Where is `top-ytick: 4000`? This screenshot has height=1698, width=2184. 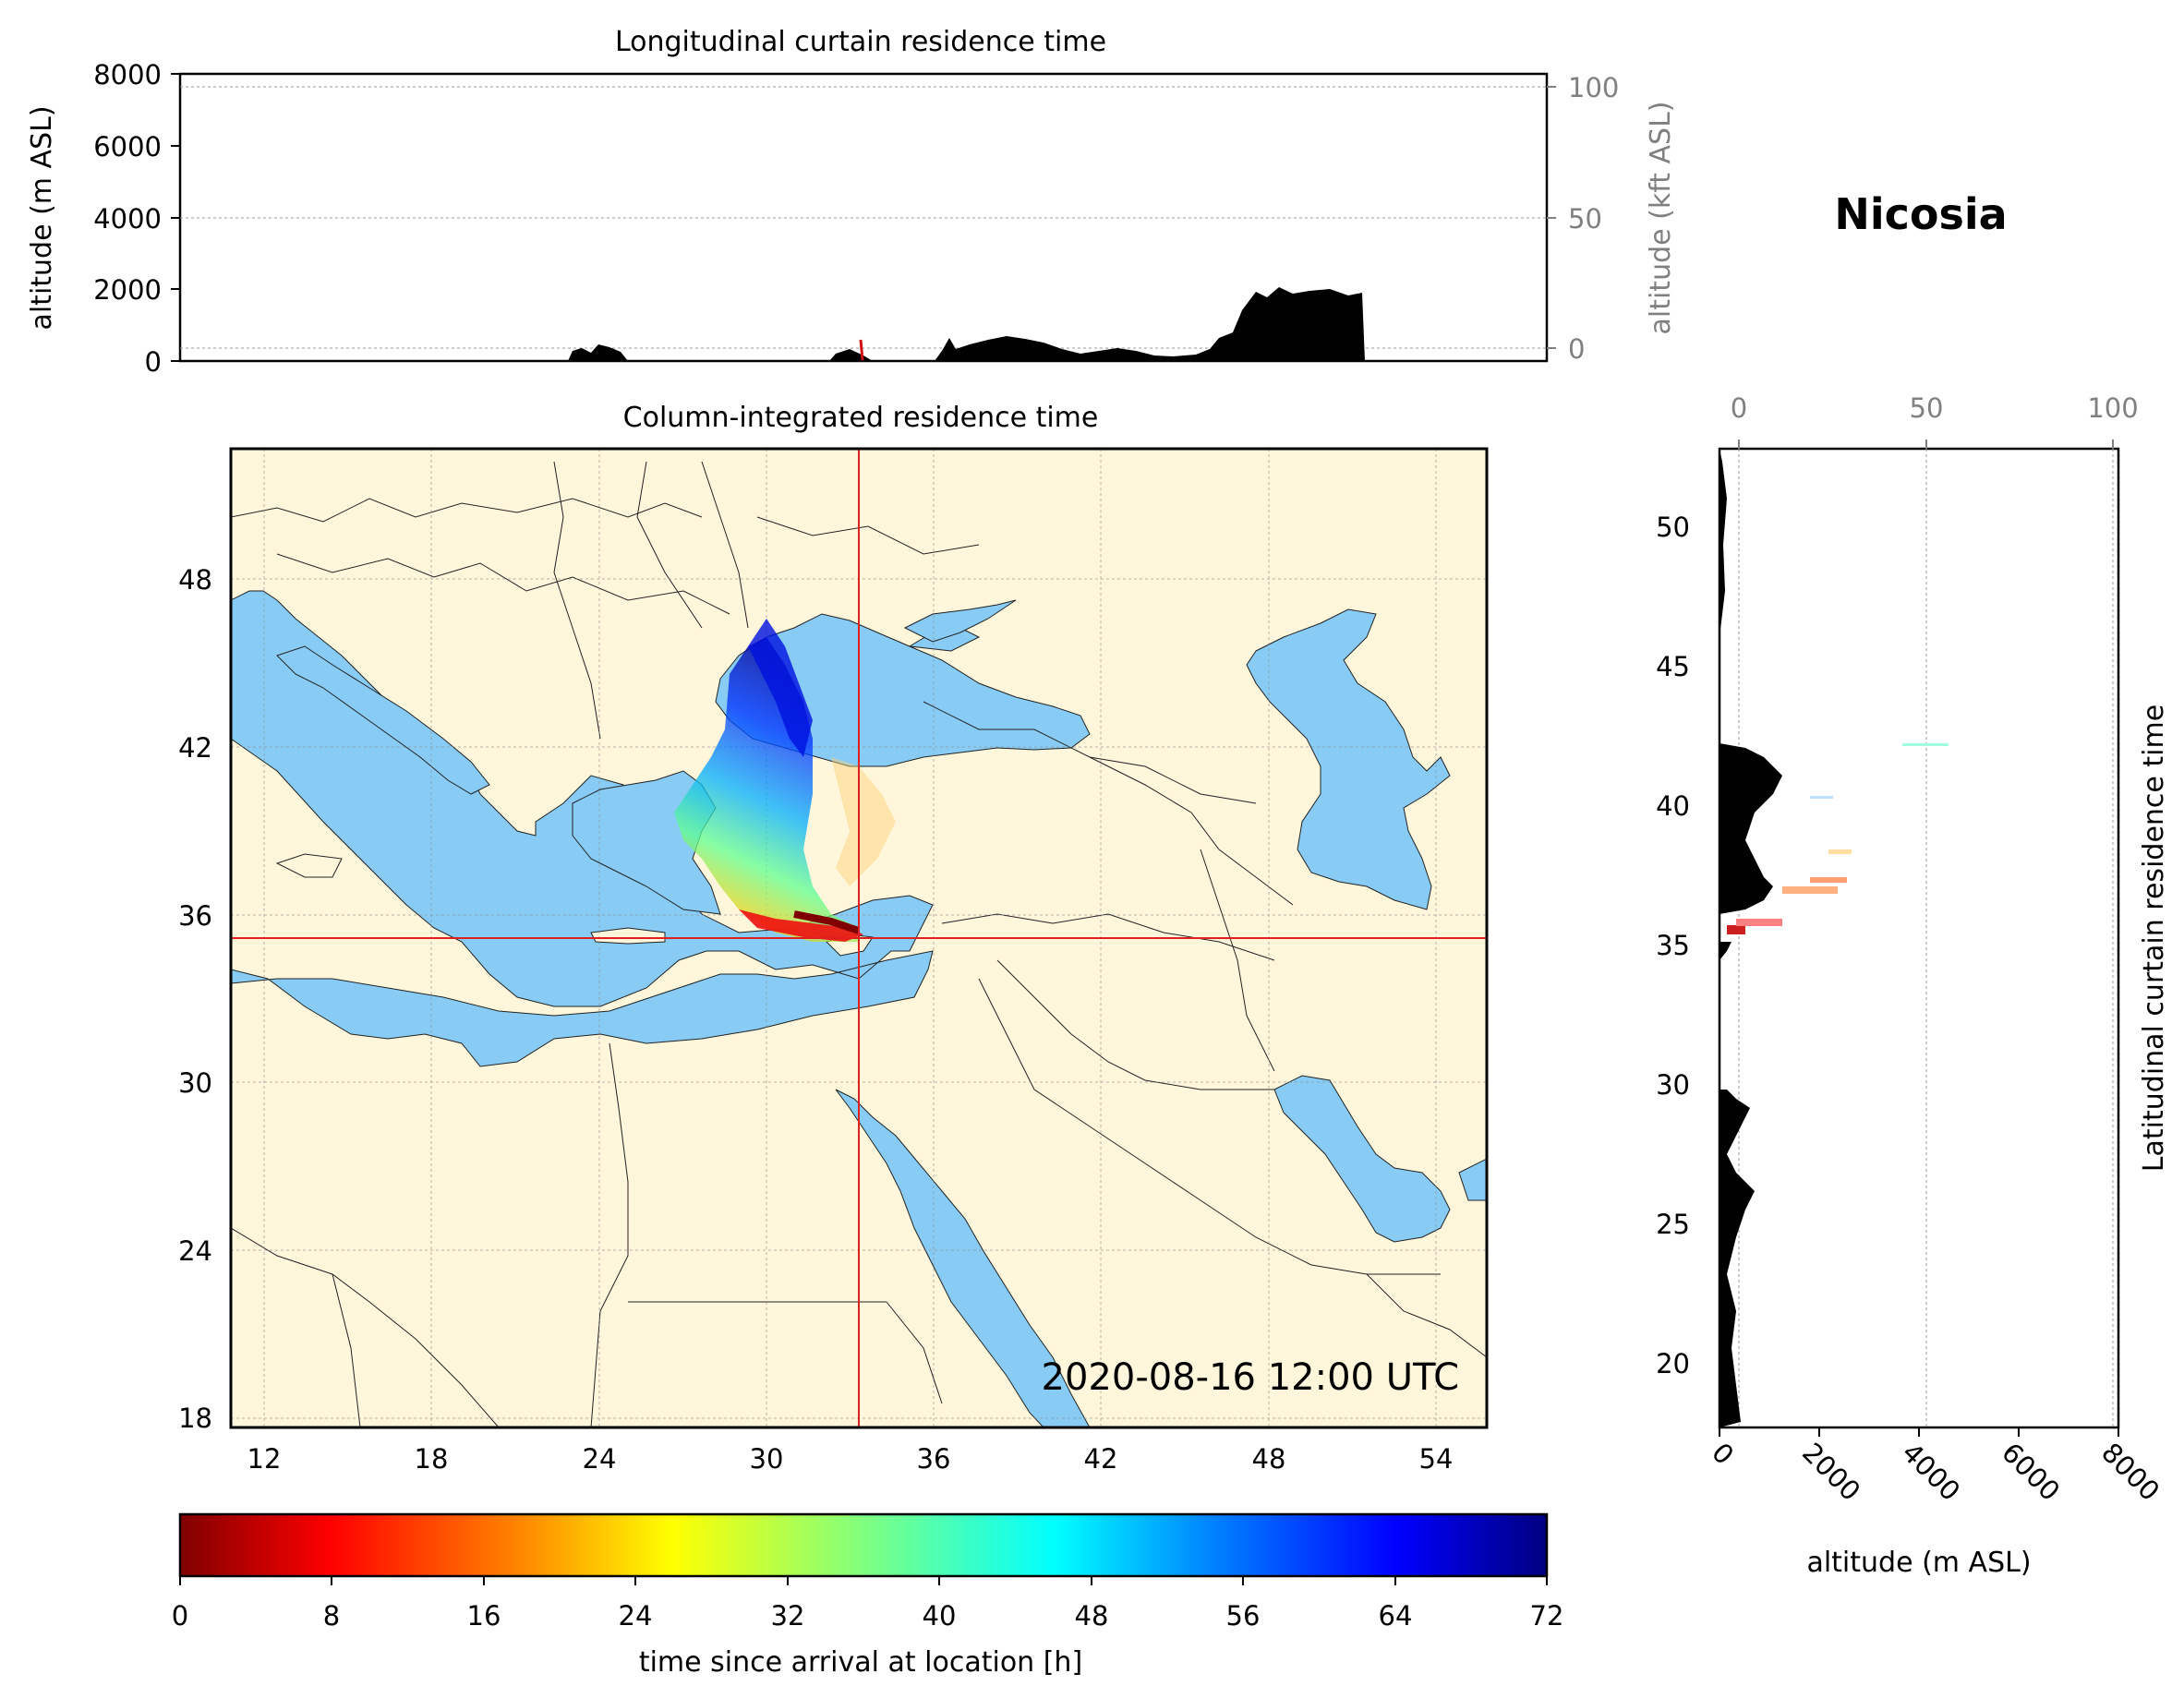 top-ytick: 4000 is located at coordinates (127, 219).